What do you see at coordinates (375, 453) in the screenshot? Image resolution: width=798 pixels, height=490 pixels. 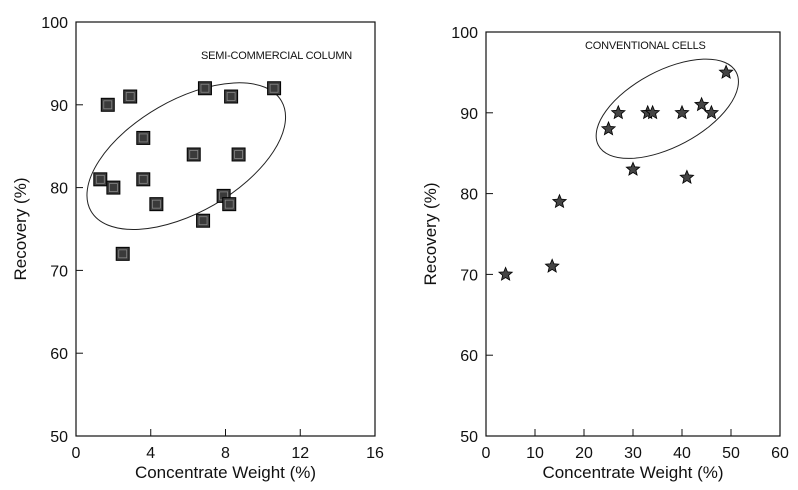 I see `x-tick-label: 16` at bounding box center [375, 453].